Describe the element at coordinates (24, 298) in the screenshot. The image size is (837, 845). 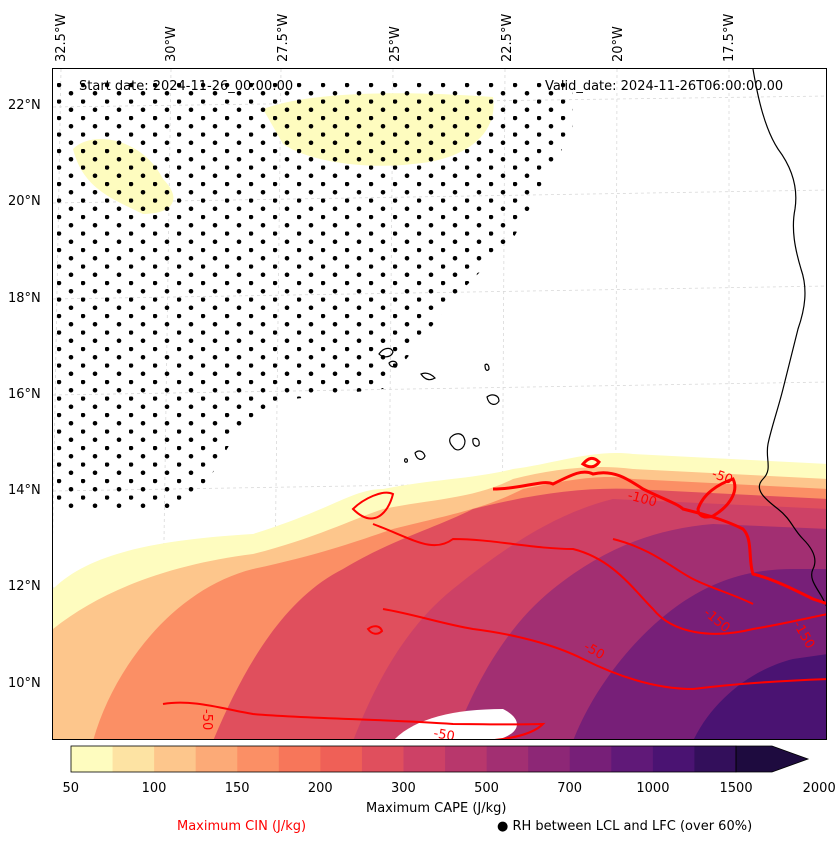
I see `lat-label: 18°N` at that location.